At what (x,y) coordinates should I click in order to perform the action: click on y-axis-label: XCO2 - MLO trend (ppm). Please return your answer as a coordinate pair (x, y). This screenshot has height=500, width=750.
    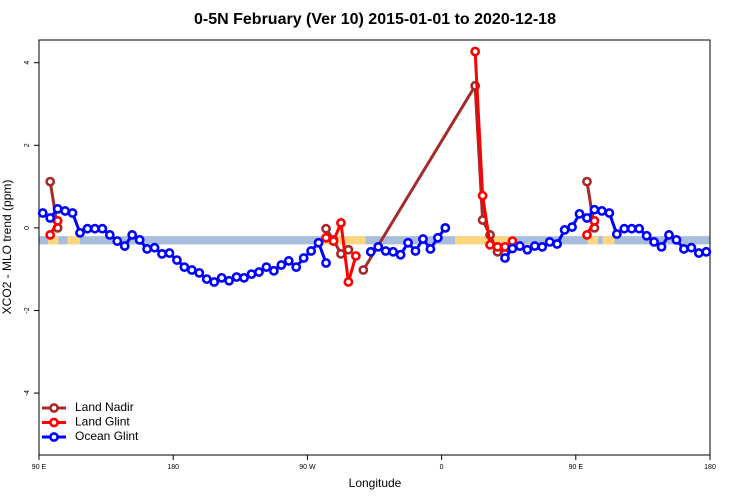
    Looking at the image, I should click on (7, 247).